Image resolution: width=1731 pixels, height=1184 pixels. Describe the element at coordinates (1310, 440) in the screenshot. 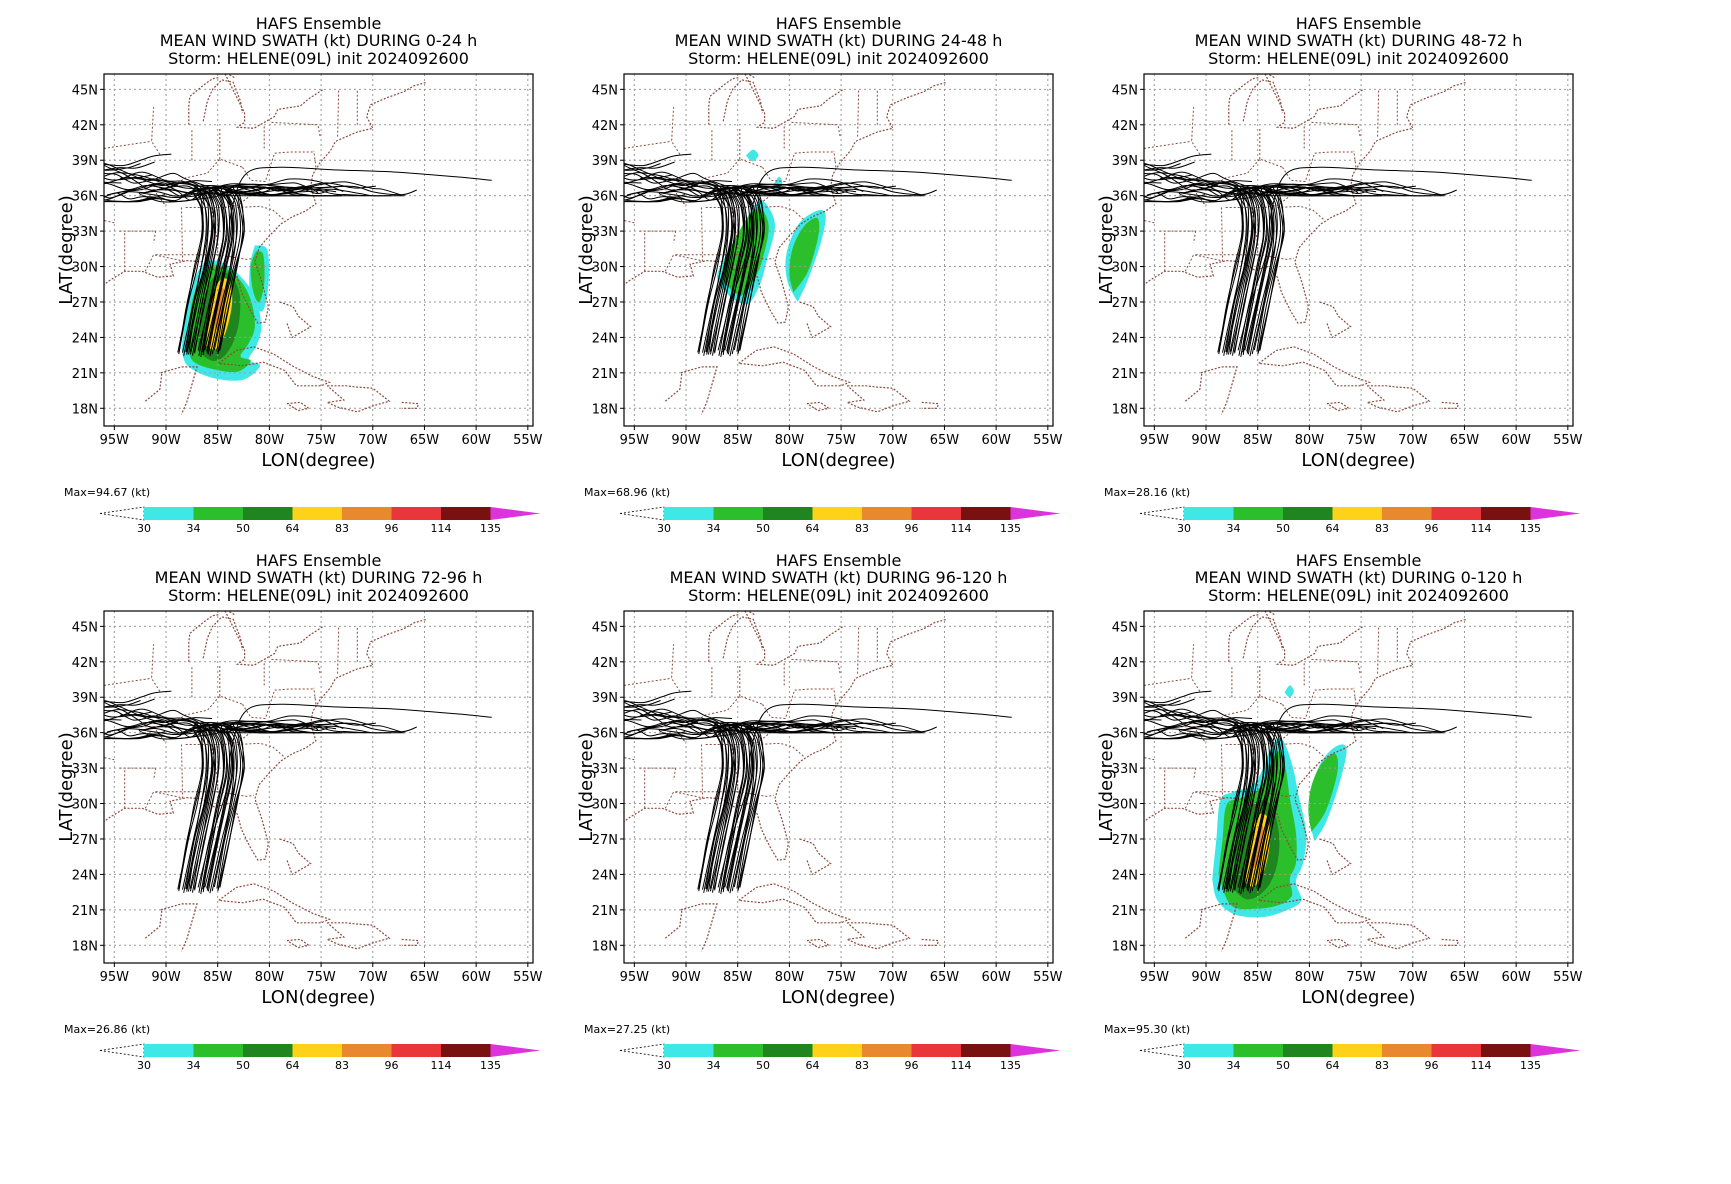

I see `lon-tick-label: 80W` at that location.